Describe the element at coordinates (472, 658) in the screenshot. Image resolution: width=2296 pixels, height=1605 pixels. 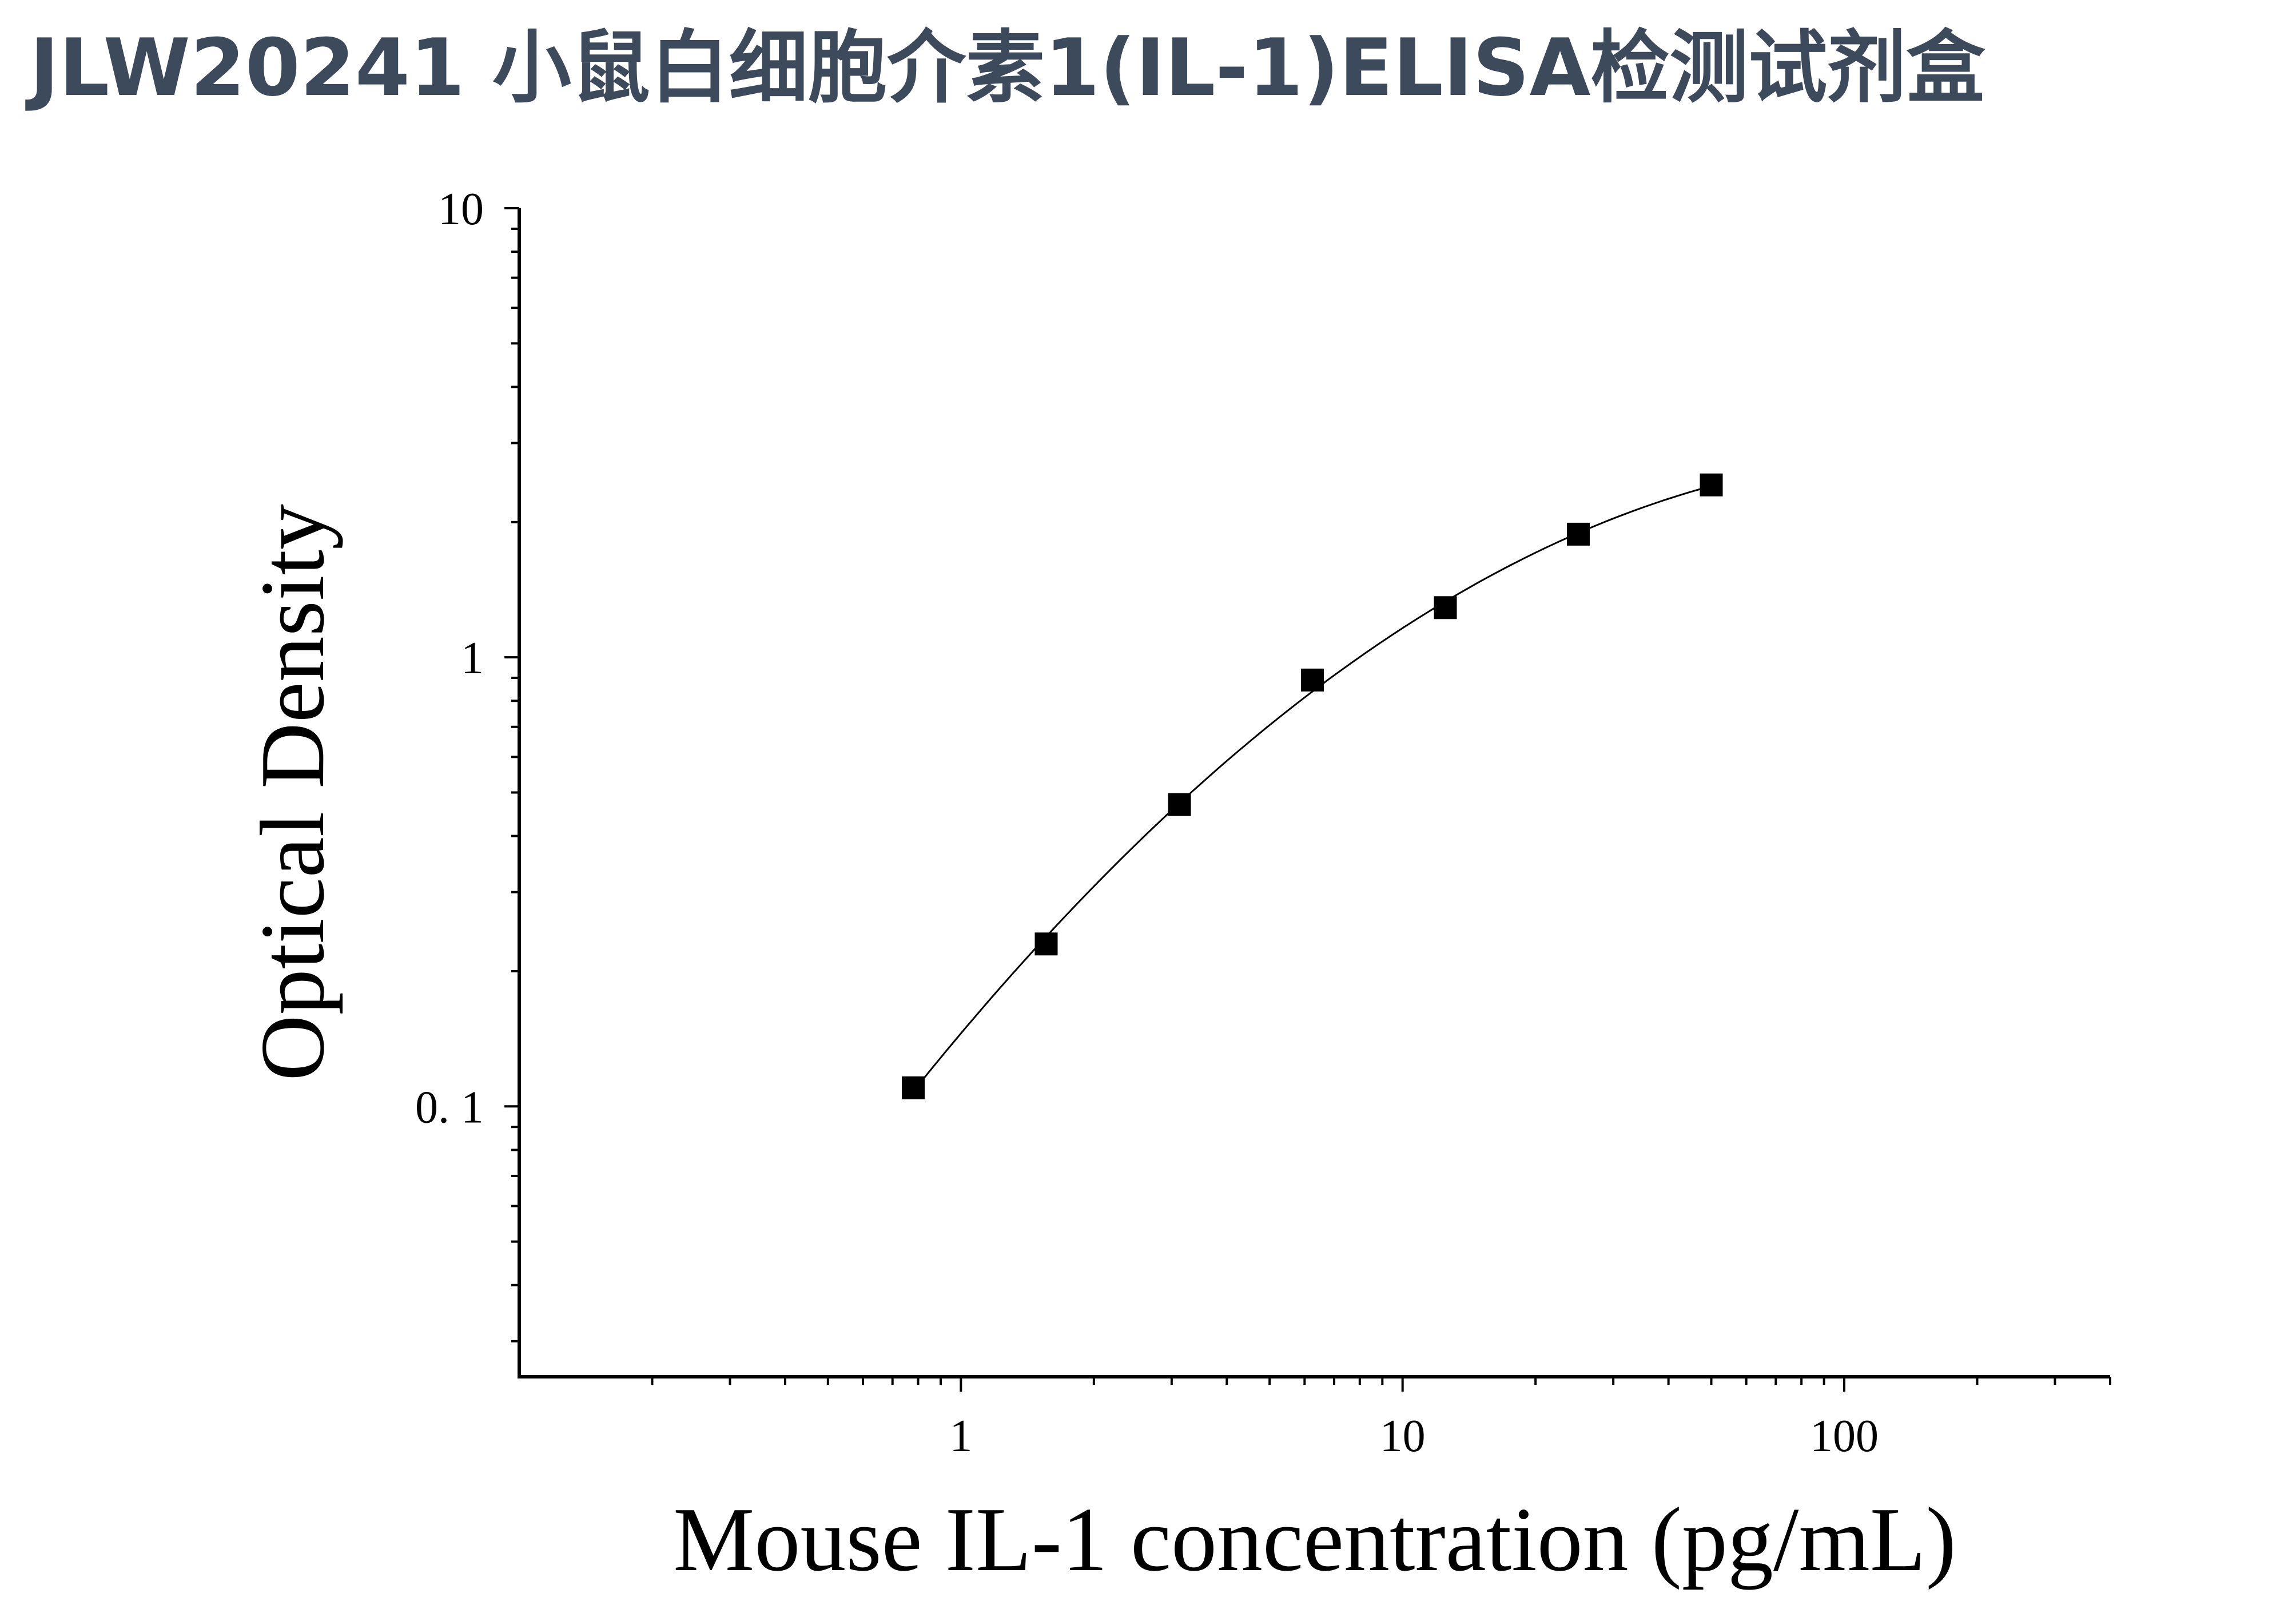
I see `y-tick-label: 1` at that location.